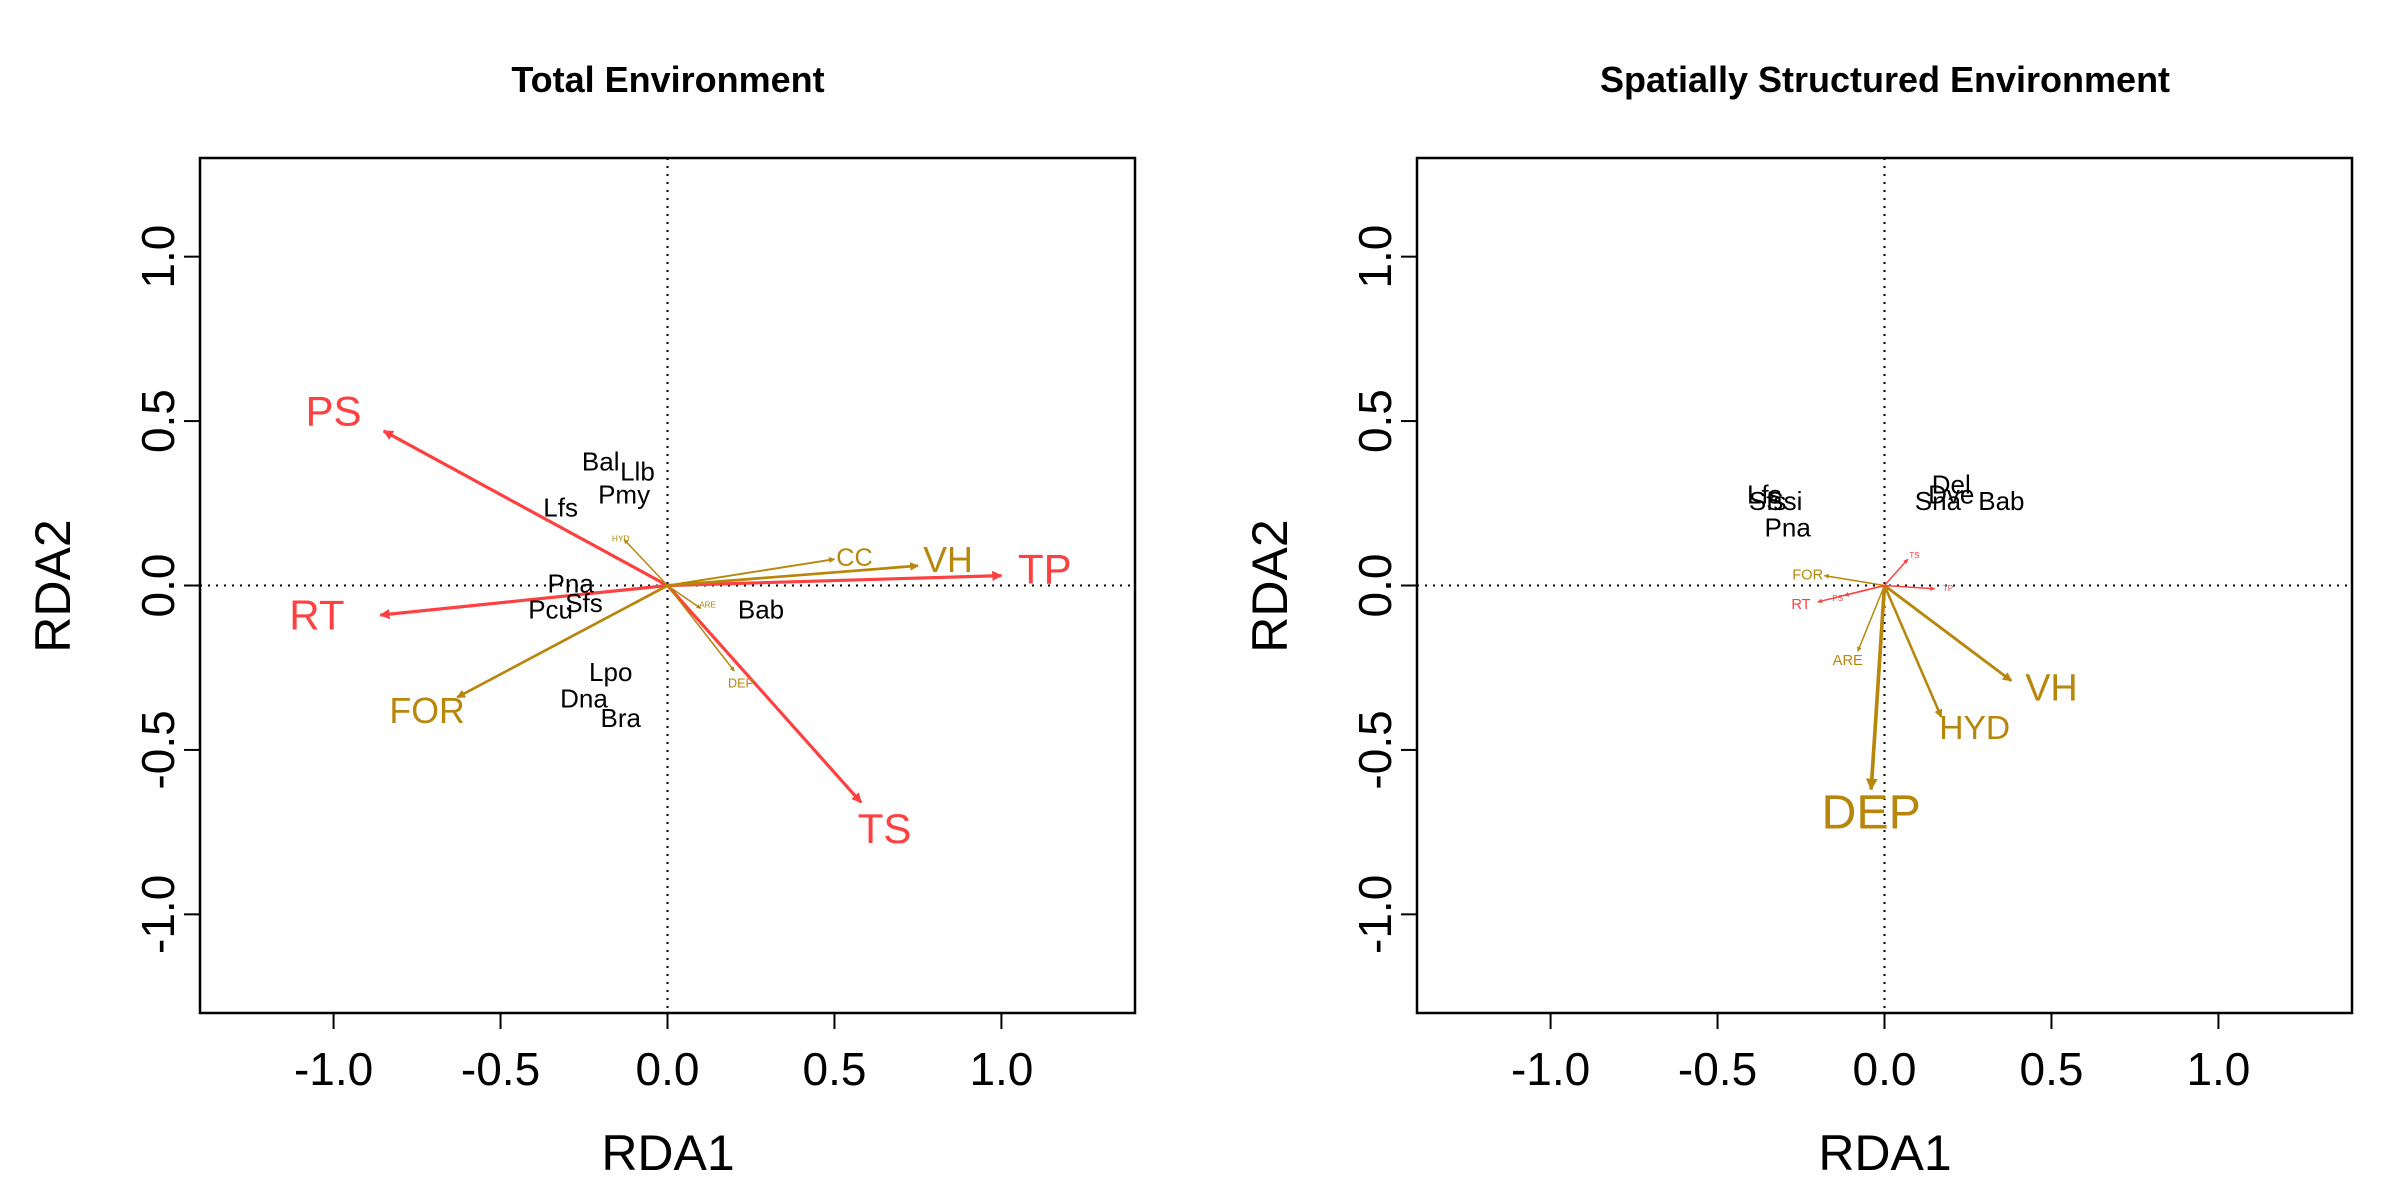 The height and width of the screenshot is (1200, 2400). Describe the element at coordinates (1885, 79) in the screenshot. I see `chart-title: Spatially Structured Environment` at that location.